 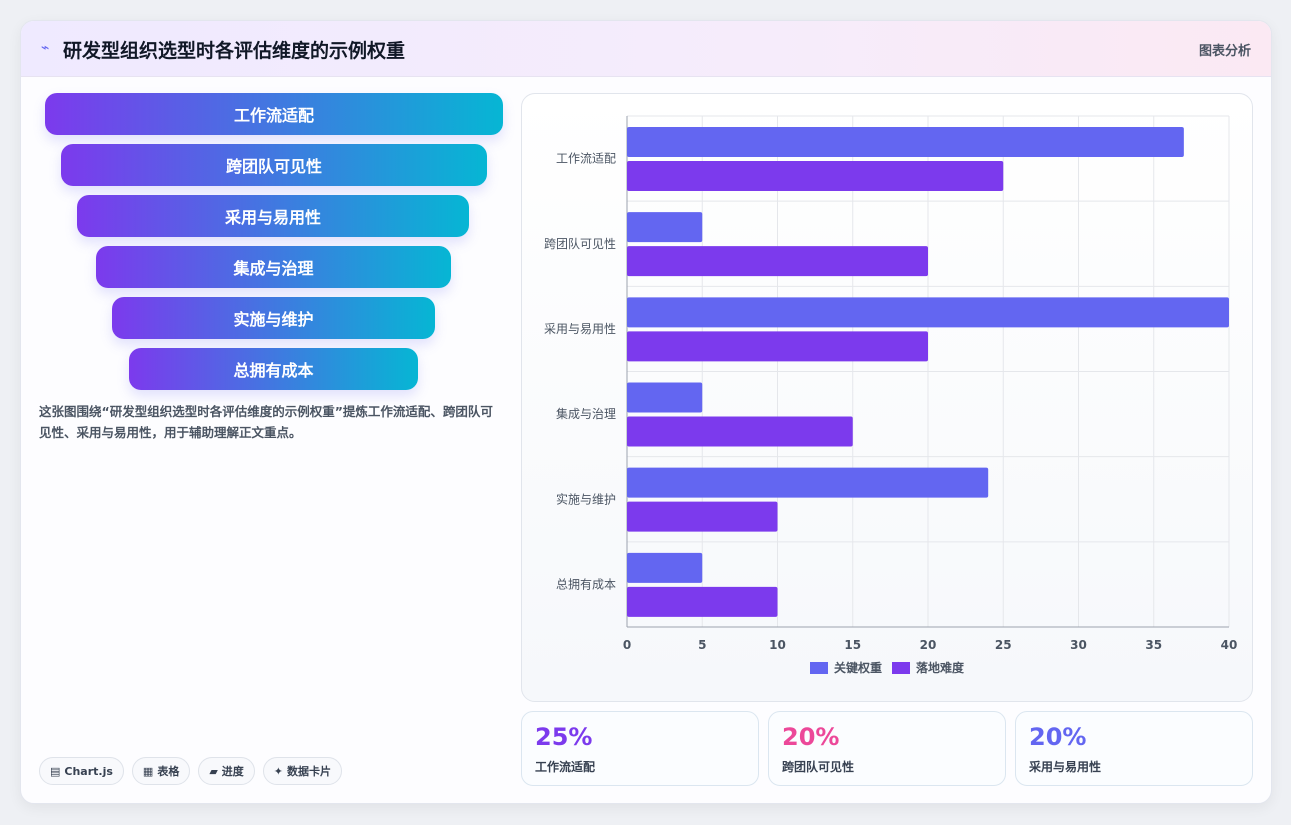 What do you see at coordinates (858, 667) in the screenshot?
I see `legend-label: 关键权重` at bounding box center [858, 667].